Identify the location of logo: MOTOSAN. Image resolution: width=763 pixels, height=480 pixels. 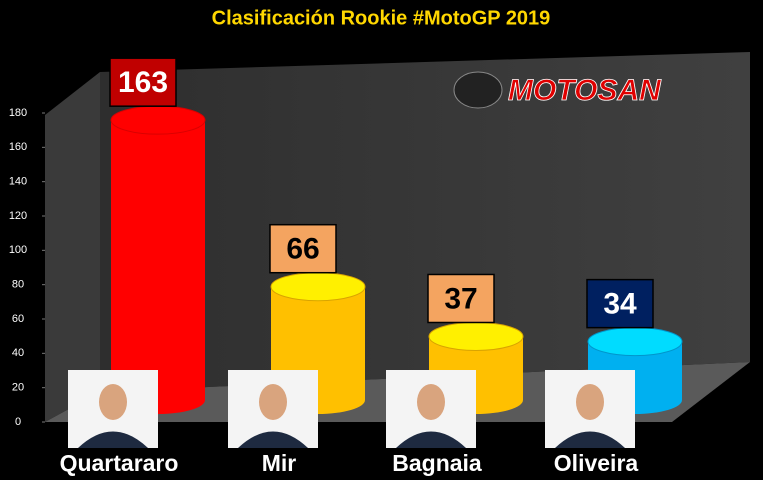
(558, 90).